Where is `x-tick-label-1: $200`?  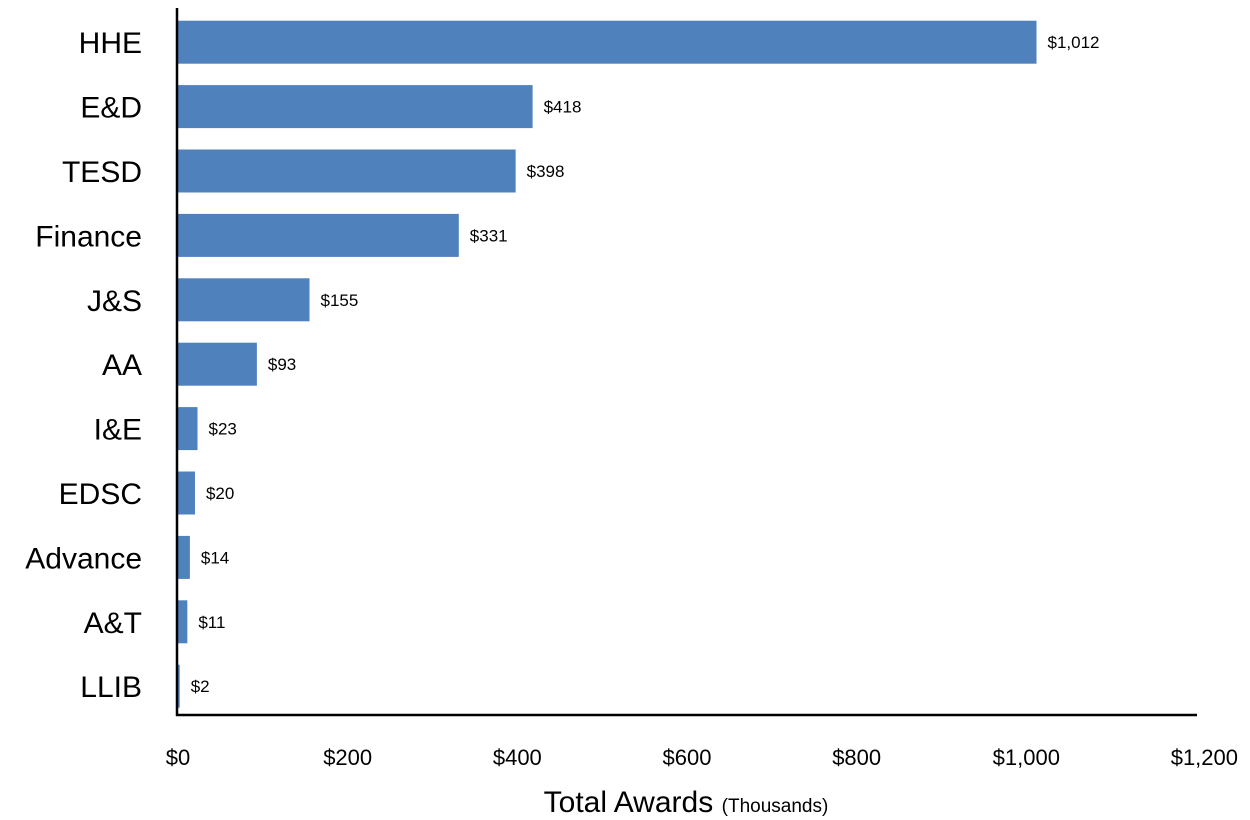
x-tick-label-1: $200 is located at coordinates (347, 757).